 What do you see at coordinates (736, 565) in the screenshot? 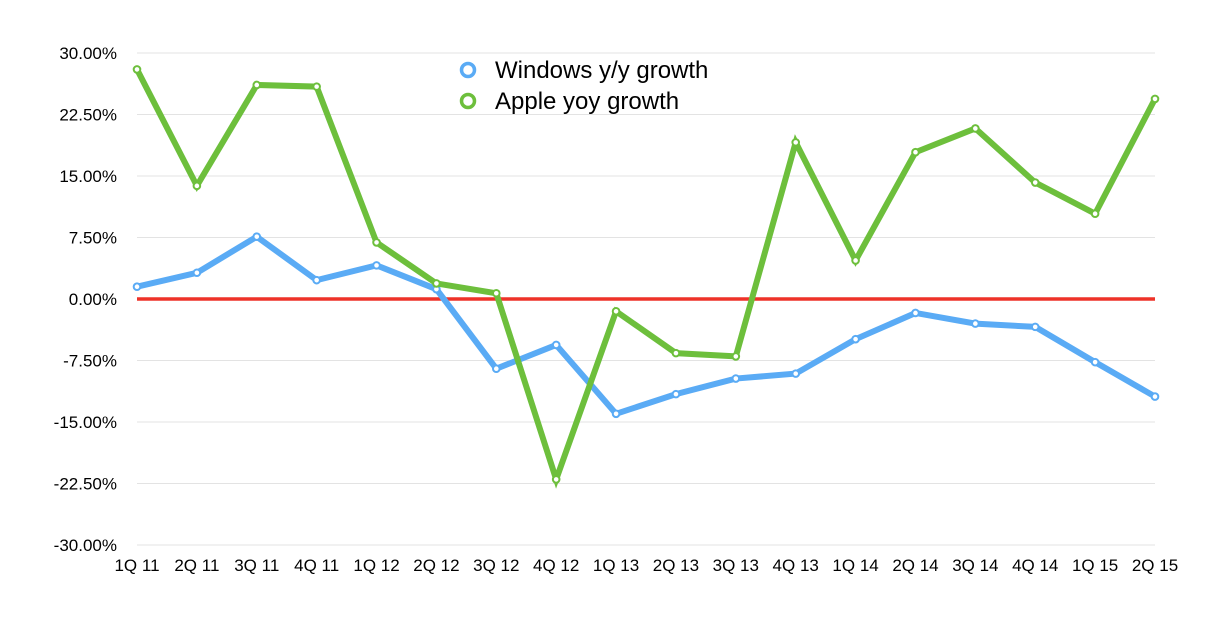
I see `x-tick-label: 3Q 13` at bounding box center [736, 565].